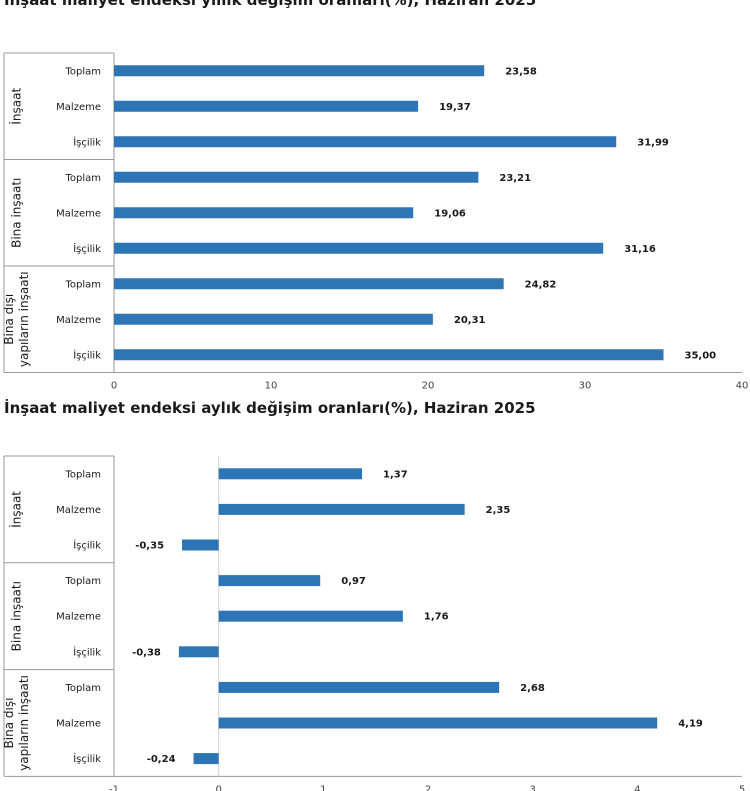  Describe the element at coordinates (532, 688) in the screenshot. I see `data-label: 2,68` at that location.